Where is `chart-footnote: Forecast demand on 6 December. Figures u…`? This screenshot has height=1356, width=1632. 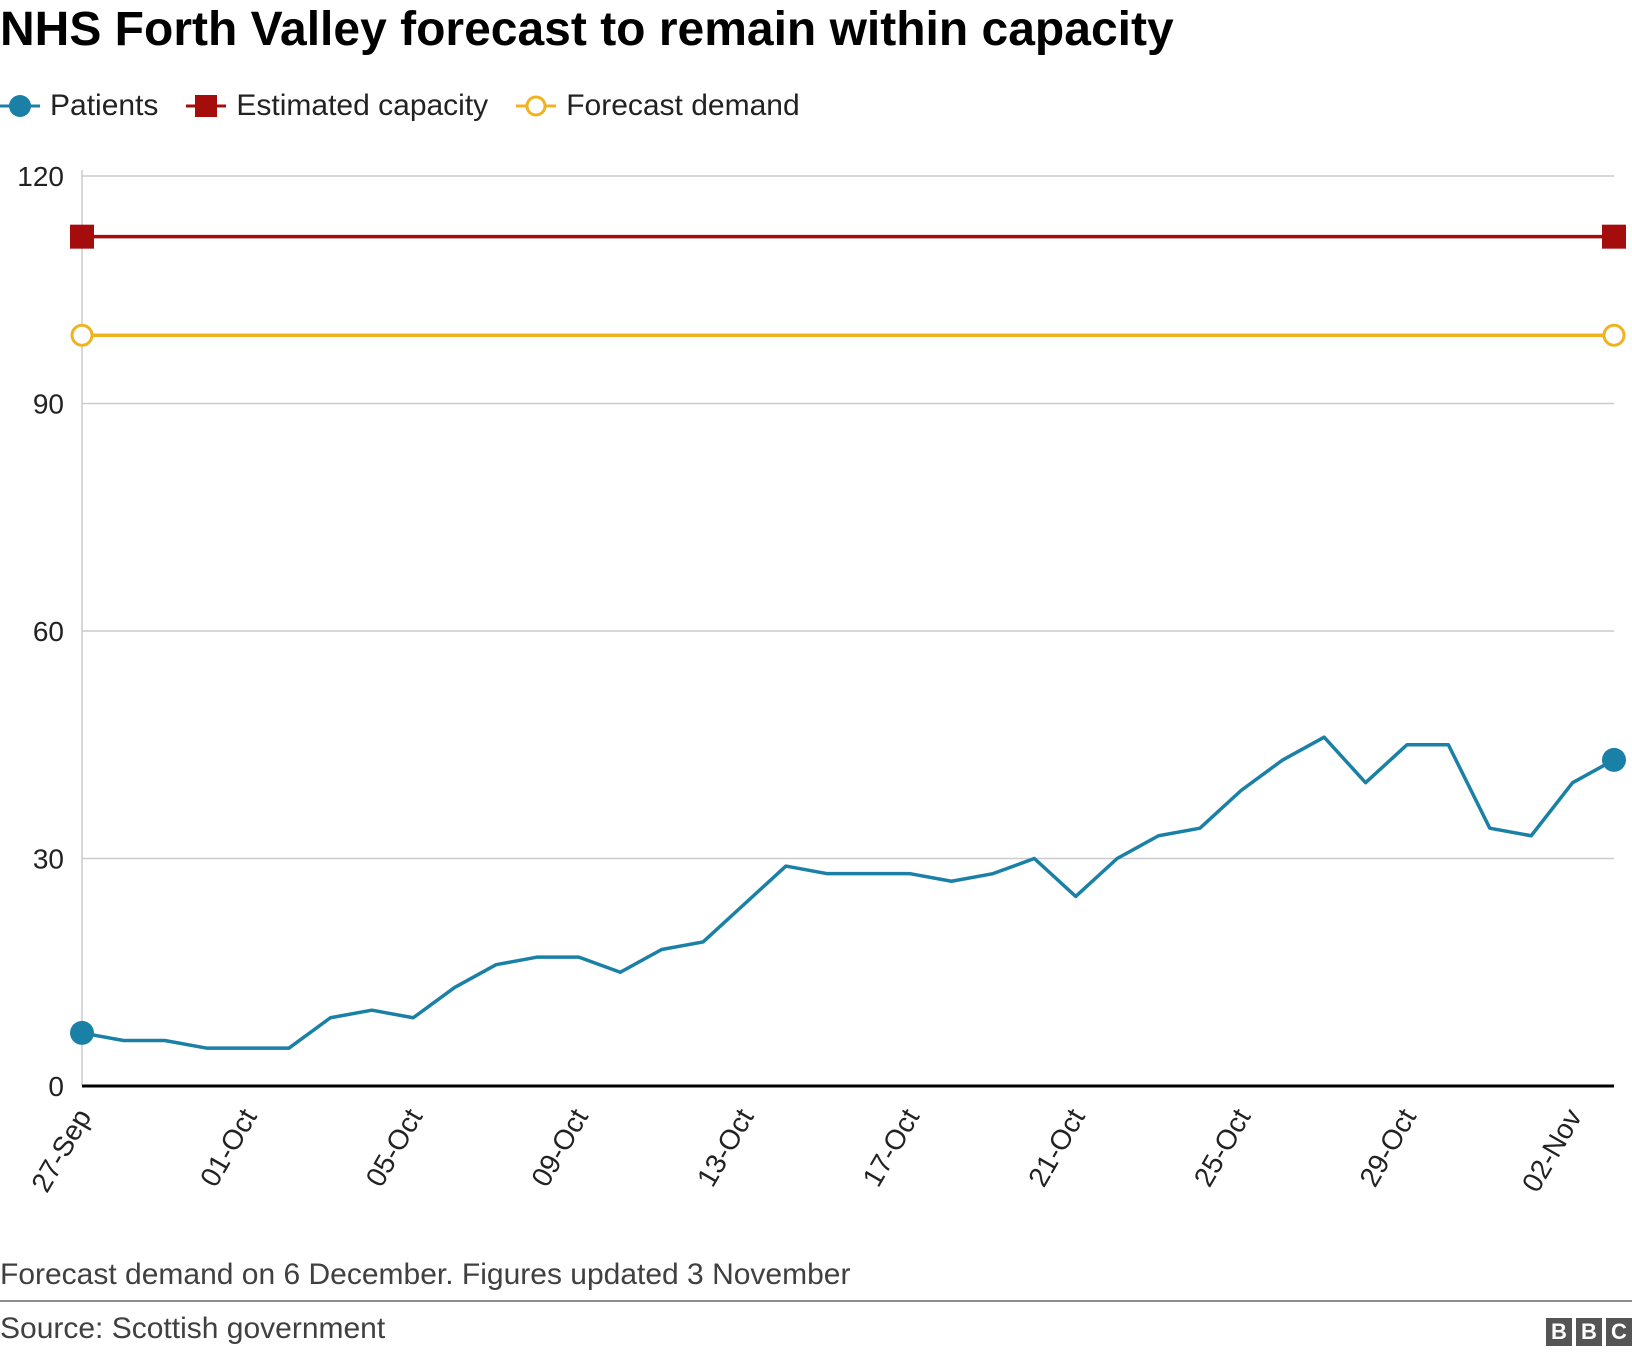 chart-footnote: Forecast demand on 6 December. Figures u… is located at coordinates (425, 1274).